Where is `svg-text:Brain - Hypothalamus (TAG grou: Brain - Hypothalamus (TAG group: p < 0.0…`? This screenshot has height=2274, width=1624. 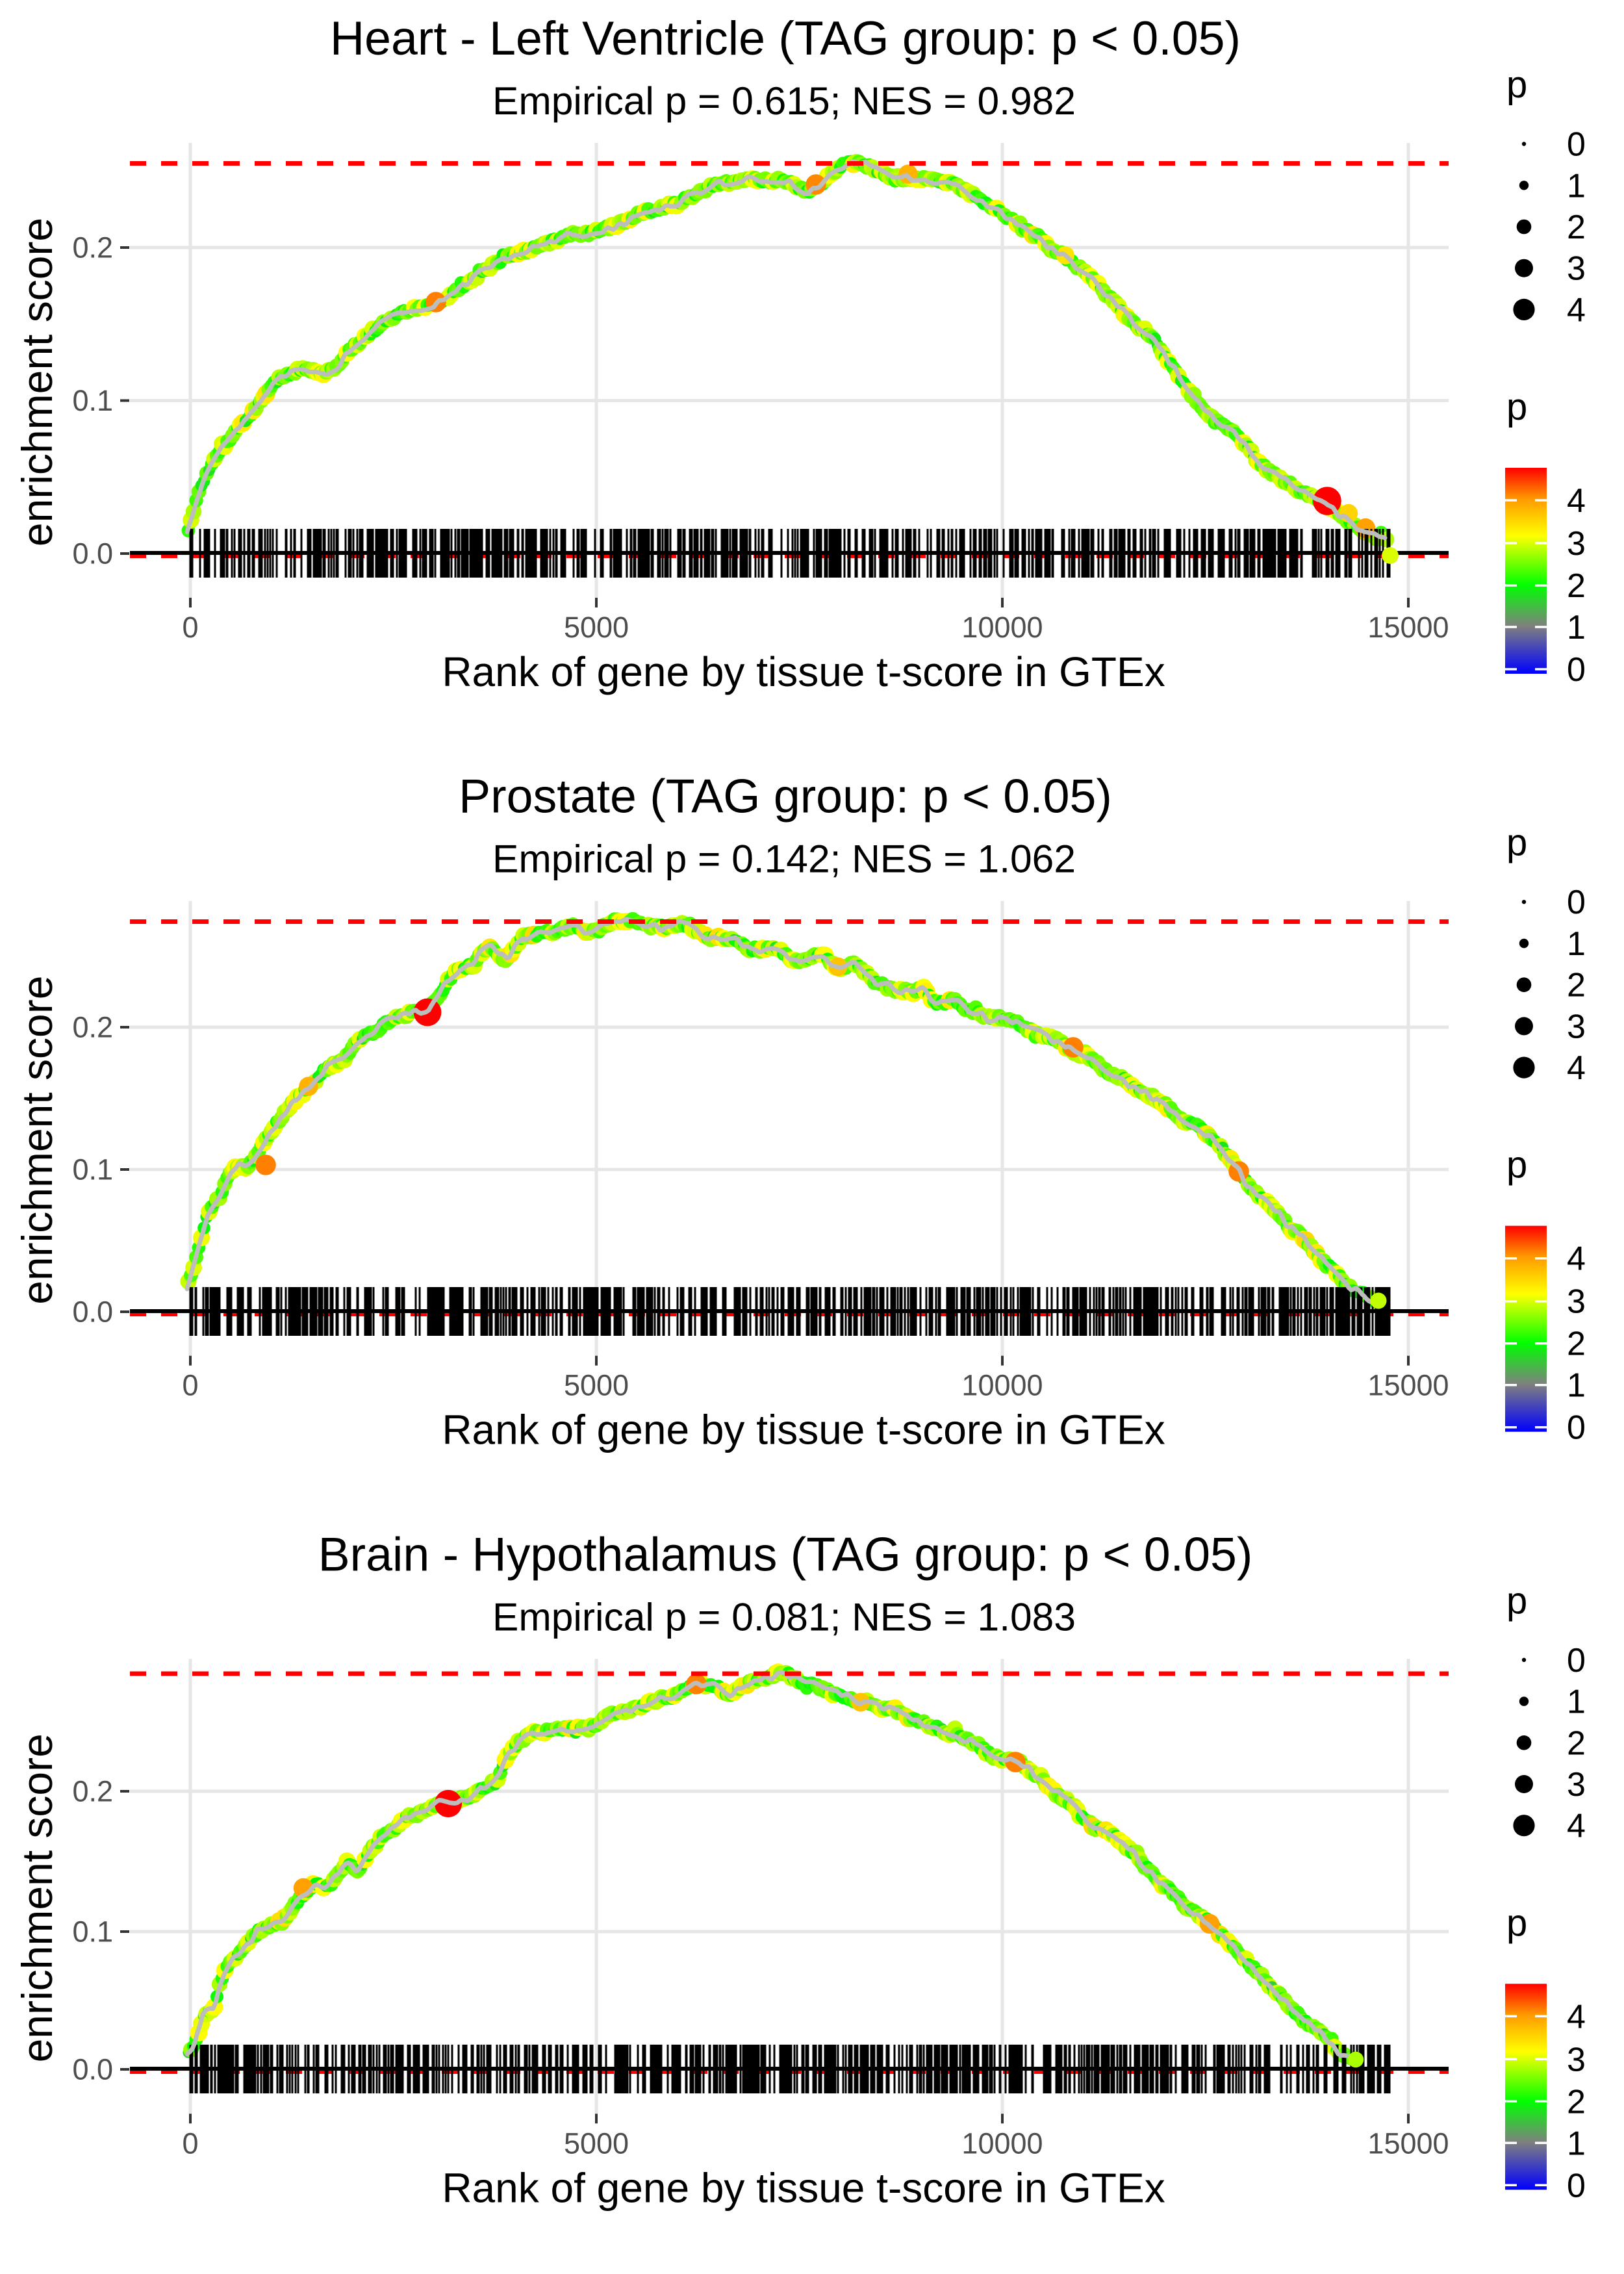
svg-text:Brain - Hypothalamus (TAG grou: Brain - Hypothalamus (TAG group: p < 0.0… is located at coordinates (785, 1554).